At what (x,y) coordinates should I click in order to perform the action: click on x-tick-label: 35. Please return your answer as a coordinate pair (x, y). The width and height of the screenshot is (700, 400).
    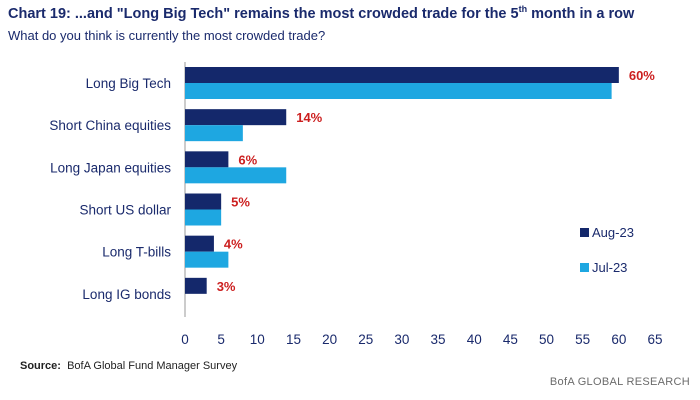
    Looking at the image, I should click on (438, 339).